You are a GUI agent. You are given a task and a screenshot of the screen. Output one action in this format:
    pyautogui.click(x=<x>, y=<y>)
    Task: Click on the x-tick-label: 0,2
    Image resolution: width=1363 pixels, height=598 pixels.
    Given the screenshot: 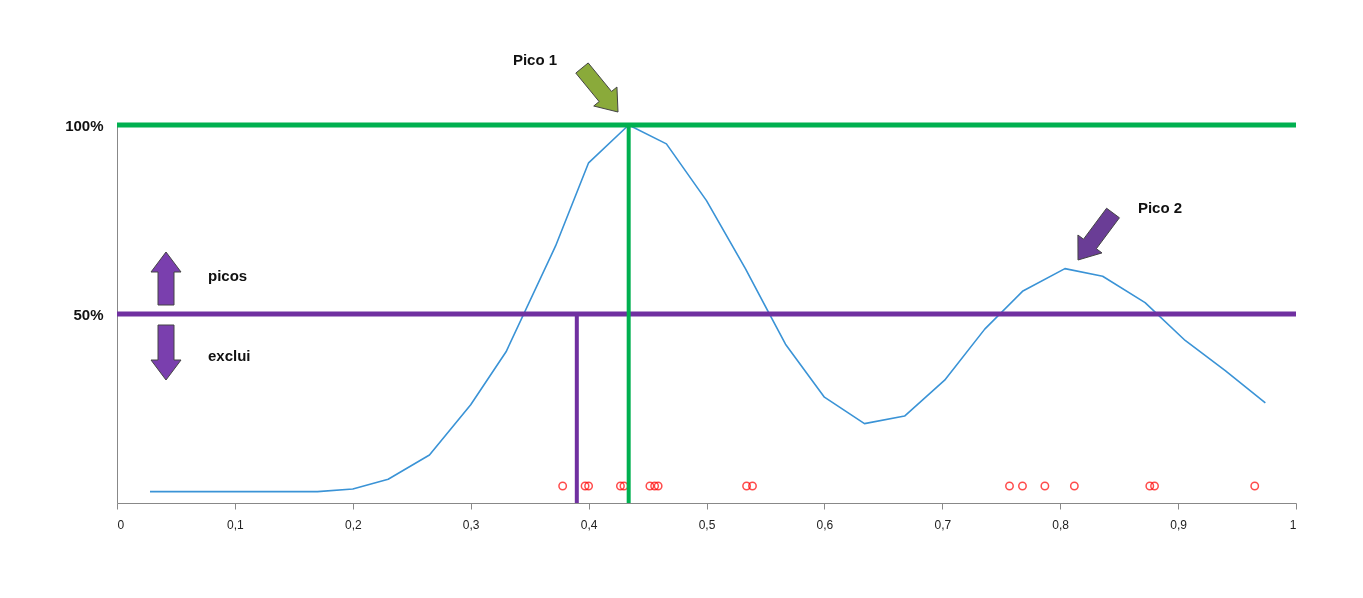 What is the action you would take?
    pyautogui.click(x=353, y=524)
    